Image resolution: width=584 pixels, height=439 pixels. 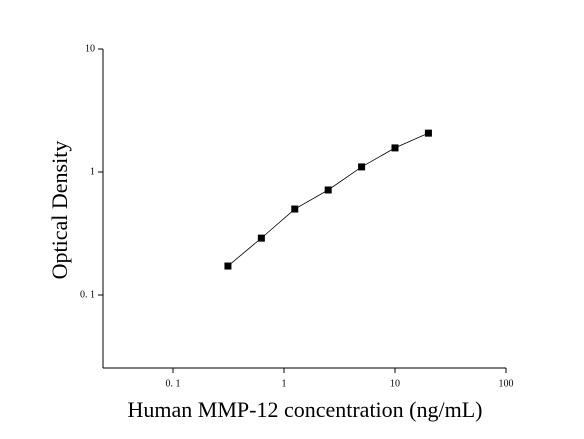 I want to click on fit-line, so click(x=328, y=199).